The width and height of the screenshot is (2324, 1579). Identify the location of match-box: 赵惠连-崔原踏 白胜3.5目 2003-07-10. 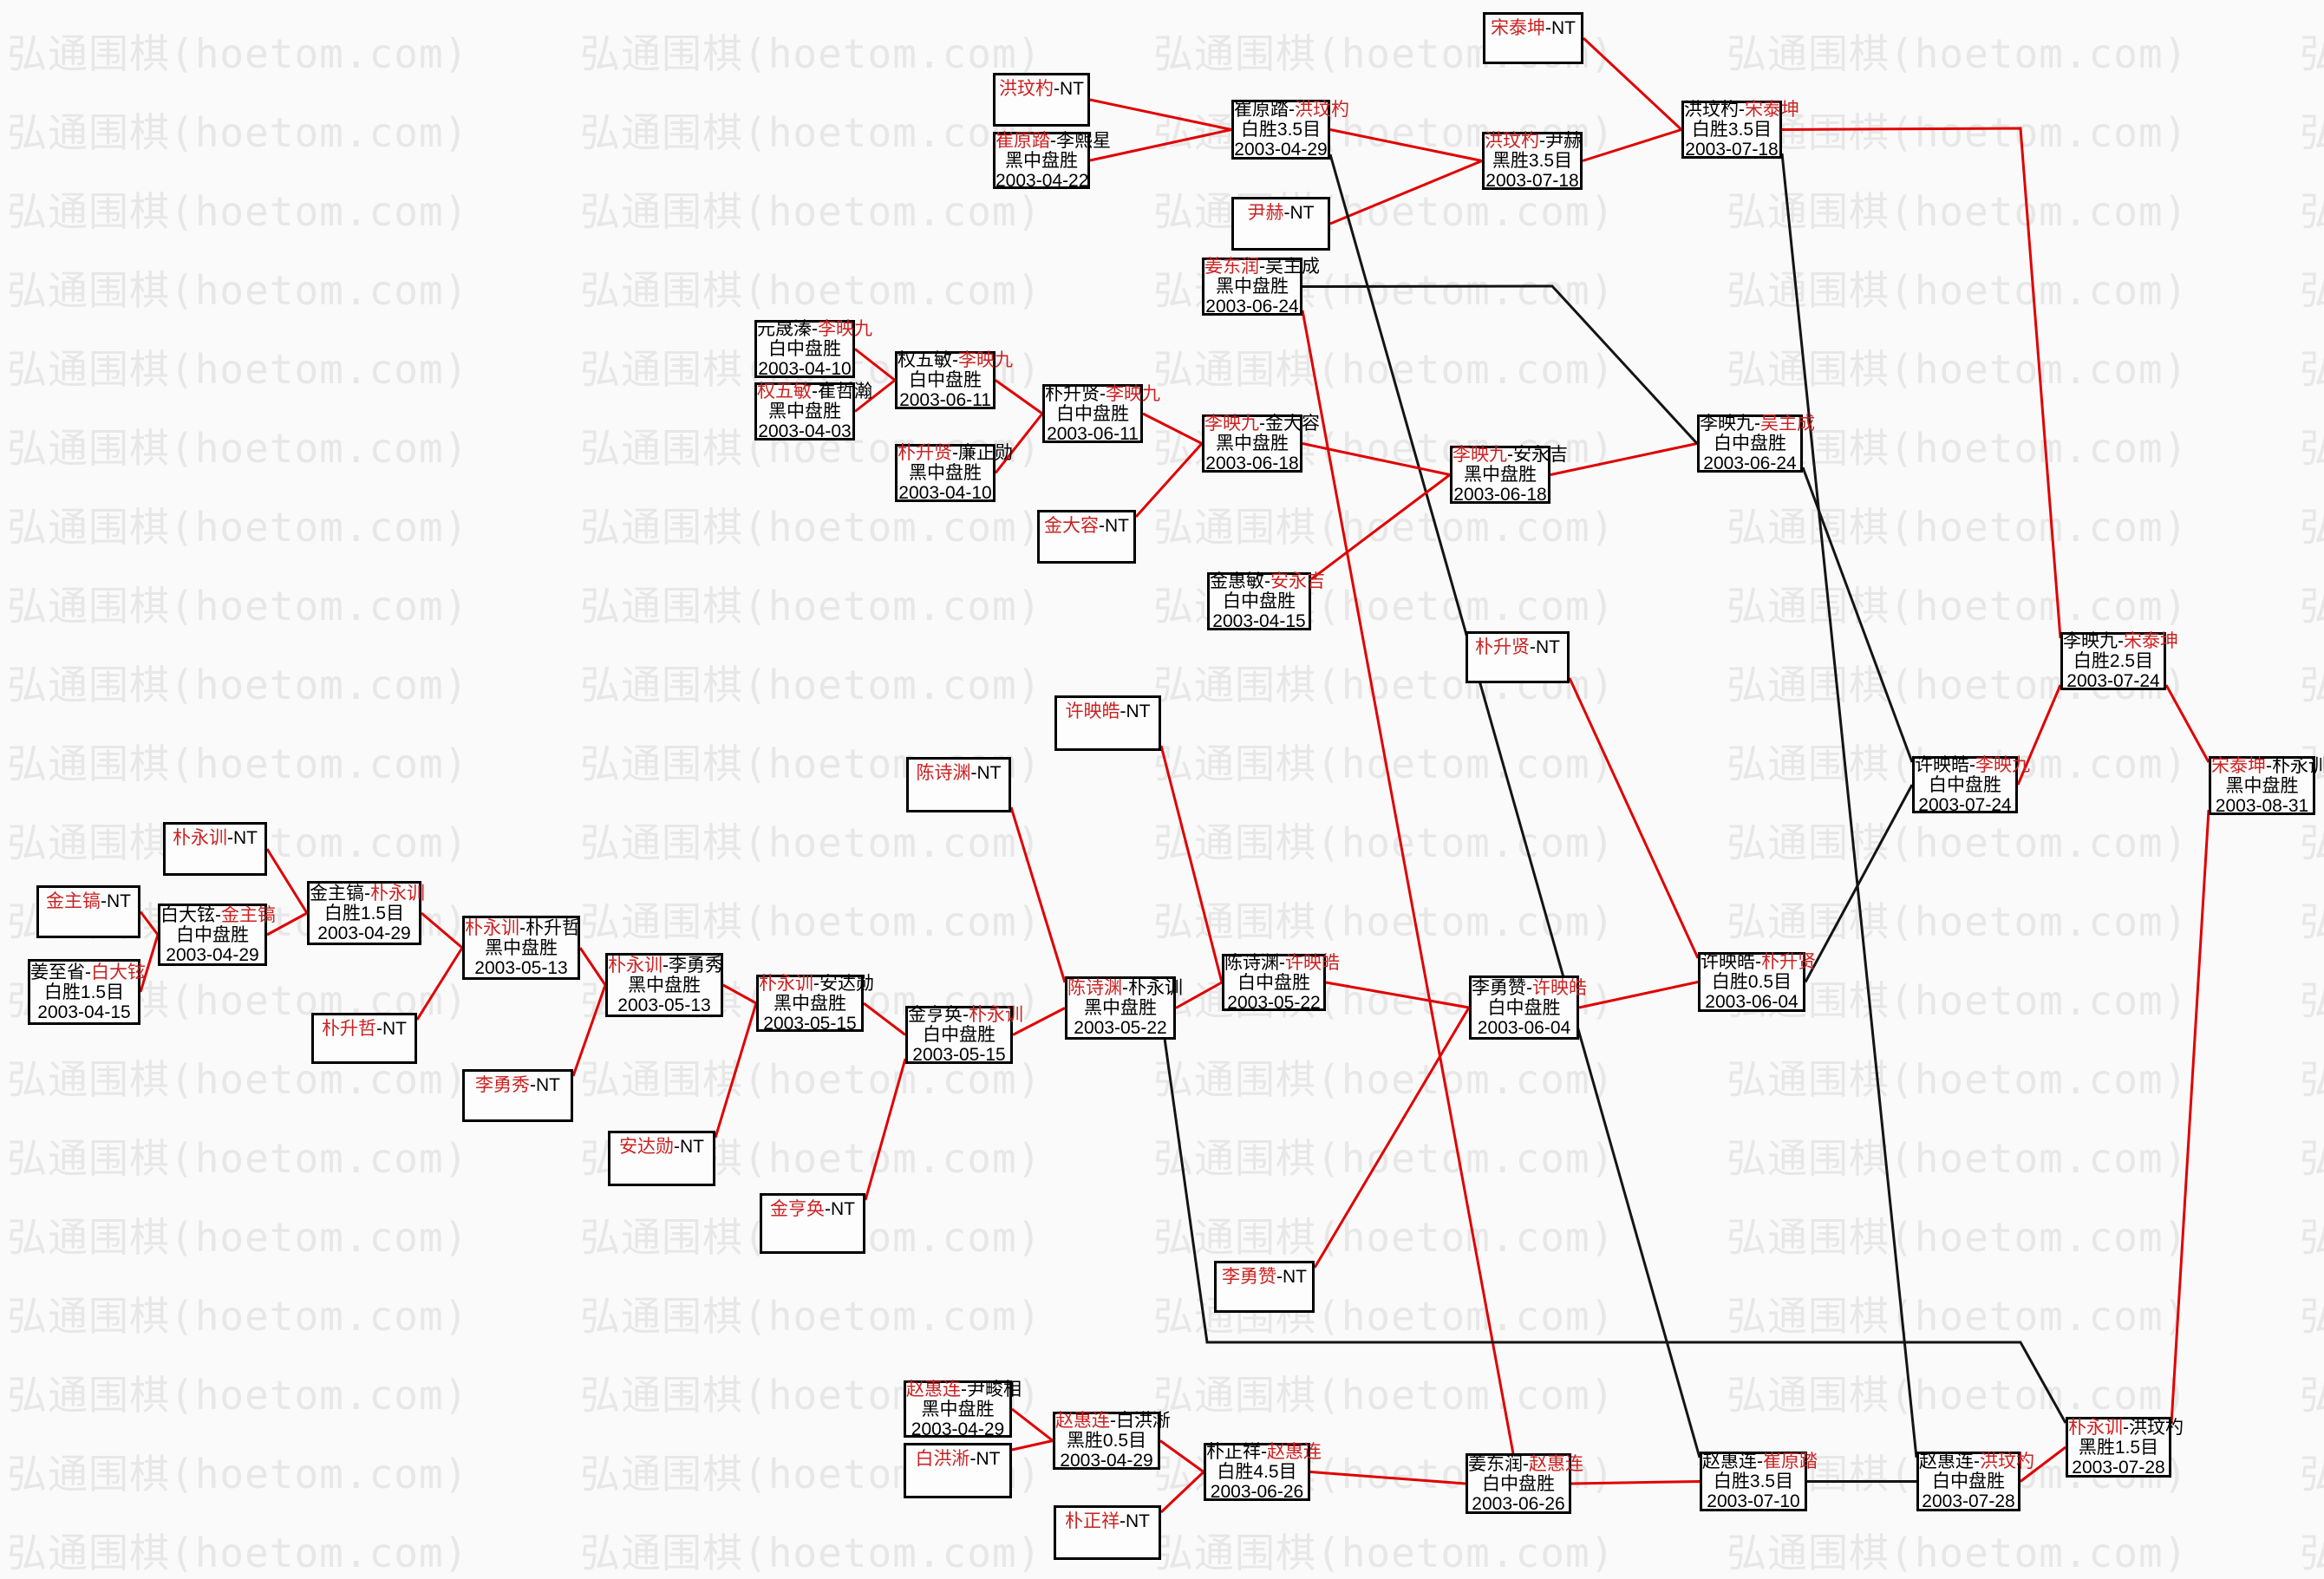
(1759, 1482).